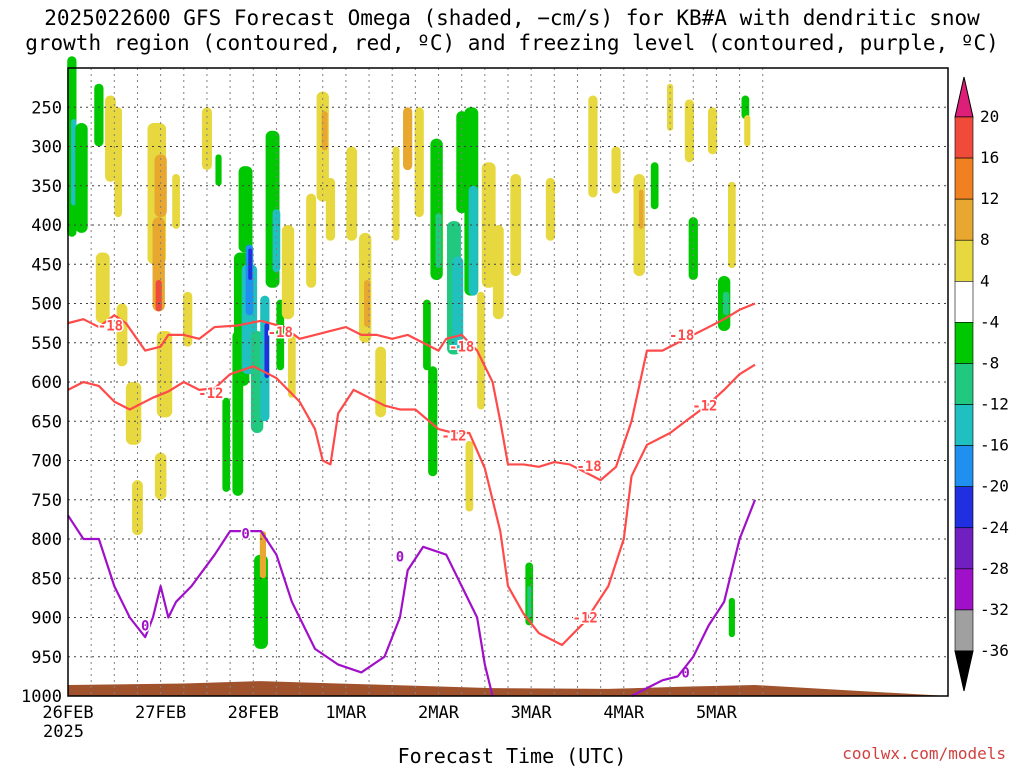 This screenshot has height=768, width=1024. Describe the element at coordinates (994, 486) in the screenshot. I see `colorbar-level-label: -20` at that location.